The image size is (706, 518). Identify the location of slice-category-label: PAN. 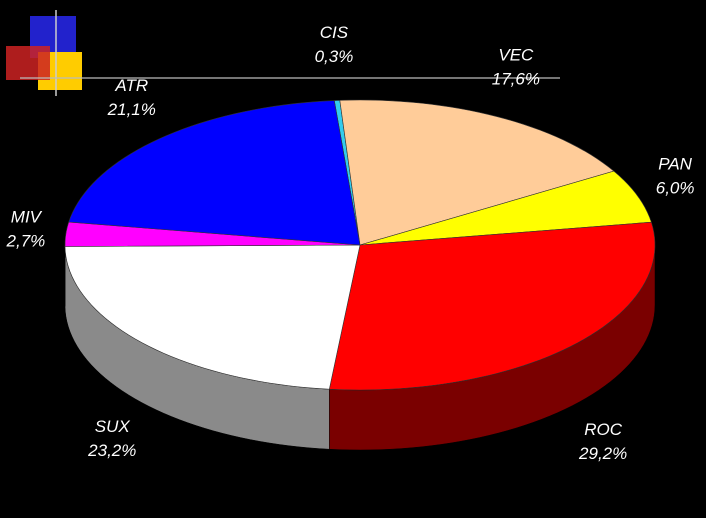
(675, 164).